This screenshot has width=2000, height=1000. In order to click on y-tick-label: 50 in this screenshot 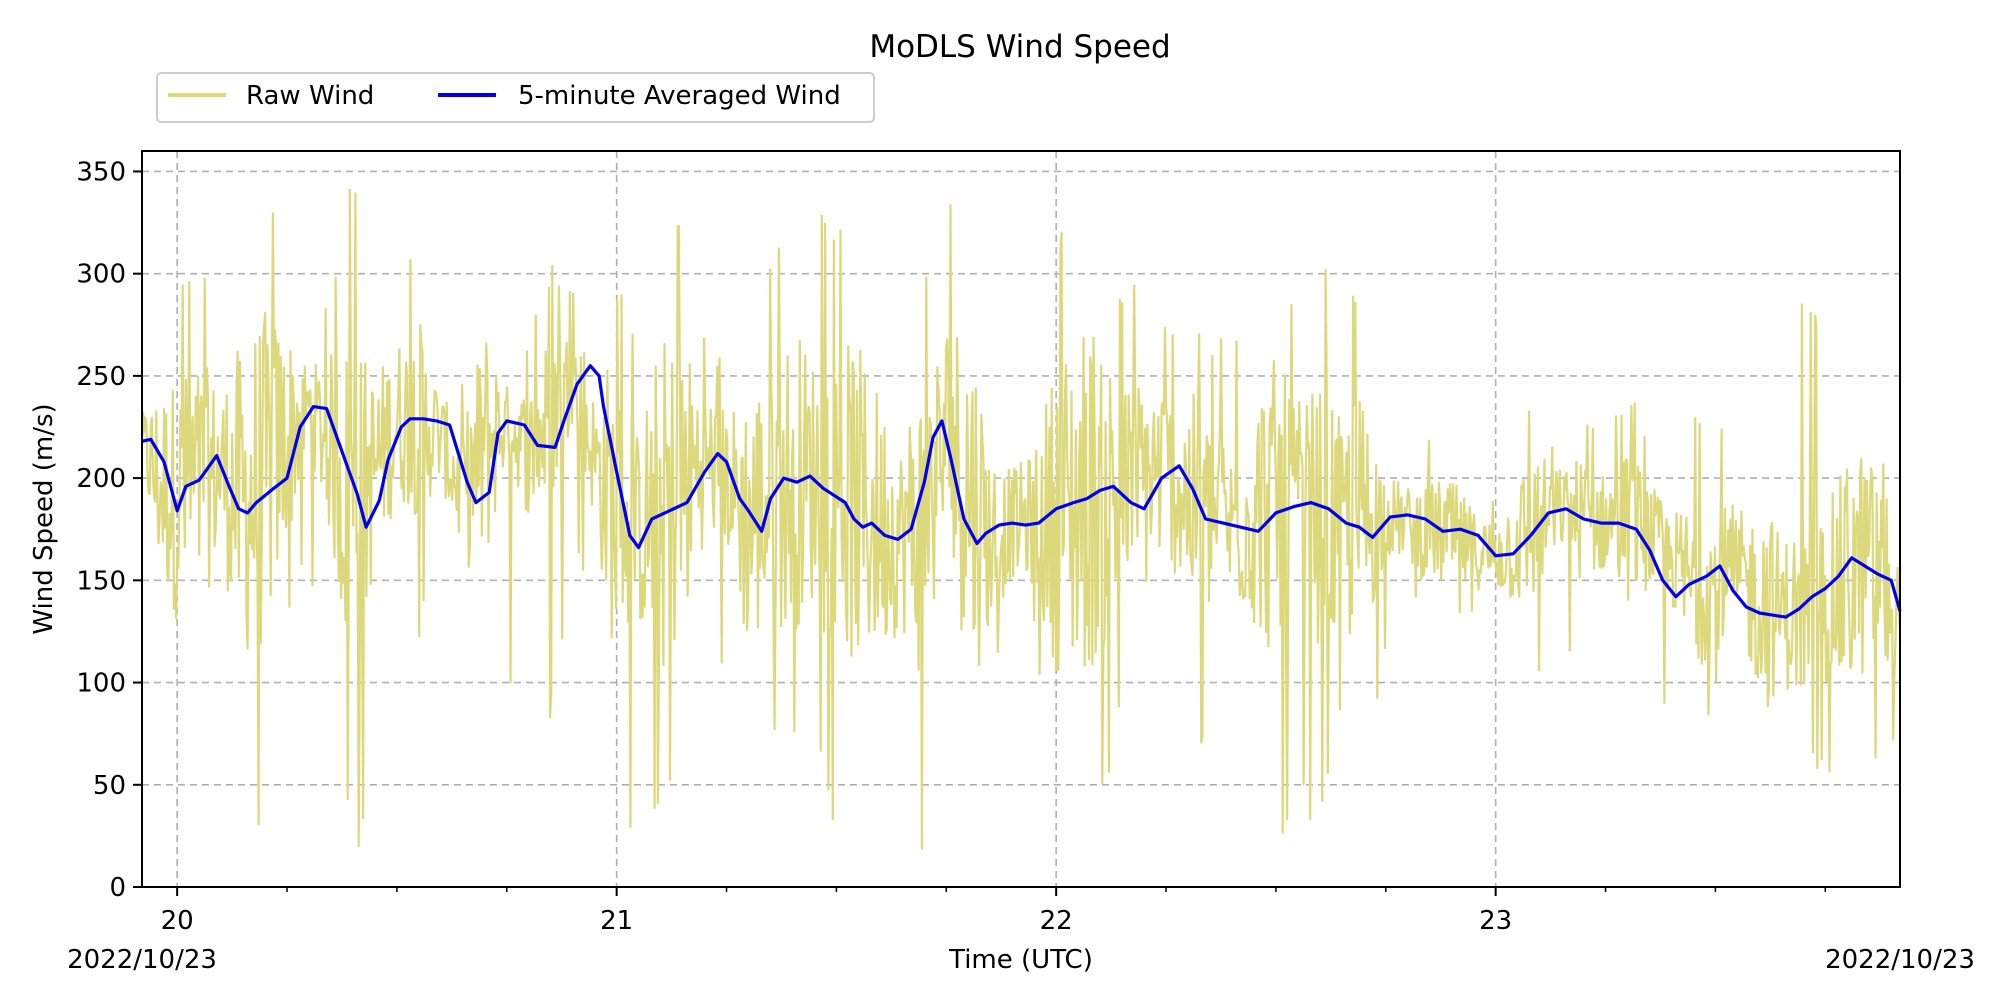, I will do `click(109, 786)`.